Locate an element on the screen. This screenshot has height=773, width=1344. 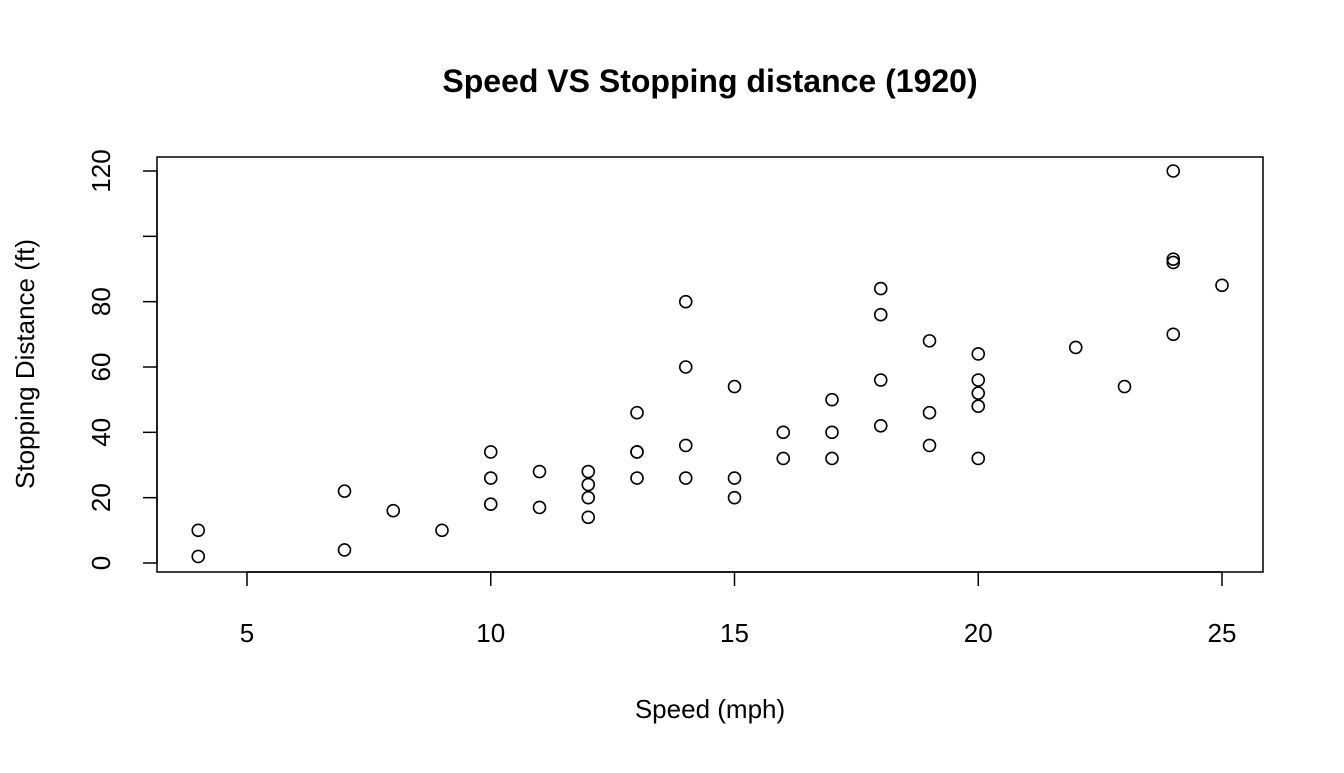
x-tick-label: 25 is located at coordinates (1222, 633).